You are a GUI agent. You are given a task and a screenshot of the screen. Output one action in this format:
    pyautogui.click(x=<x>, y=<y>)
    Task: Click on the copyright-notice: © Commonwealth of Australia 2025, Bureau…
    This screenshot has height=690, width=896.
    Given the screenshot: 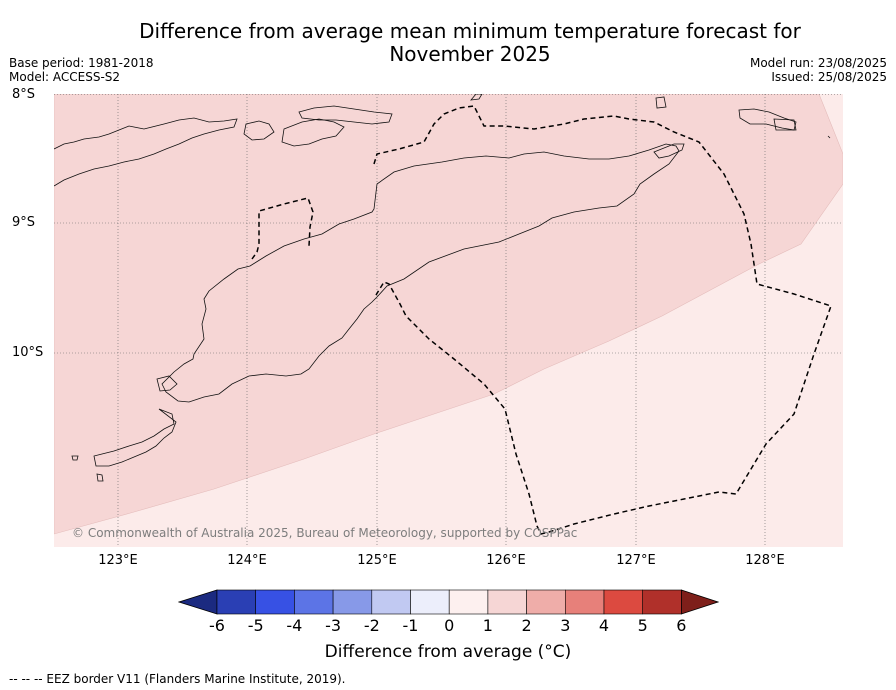 What is the action you would take?
    pyautogui.click(x=325, y=533)
    